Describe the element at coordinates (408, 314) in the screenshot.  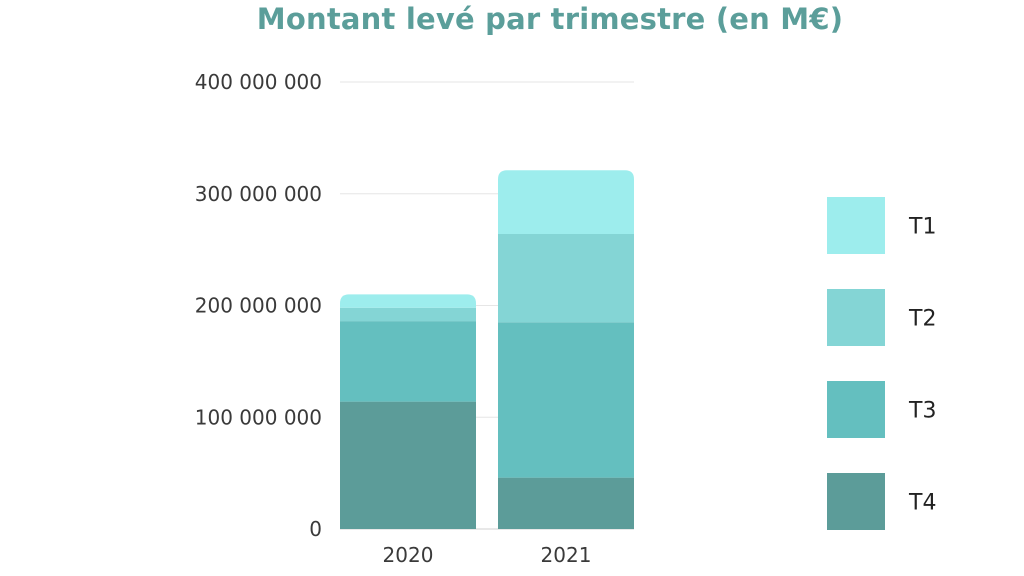
I see `bar-segment-2020-t2` at that location.